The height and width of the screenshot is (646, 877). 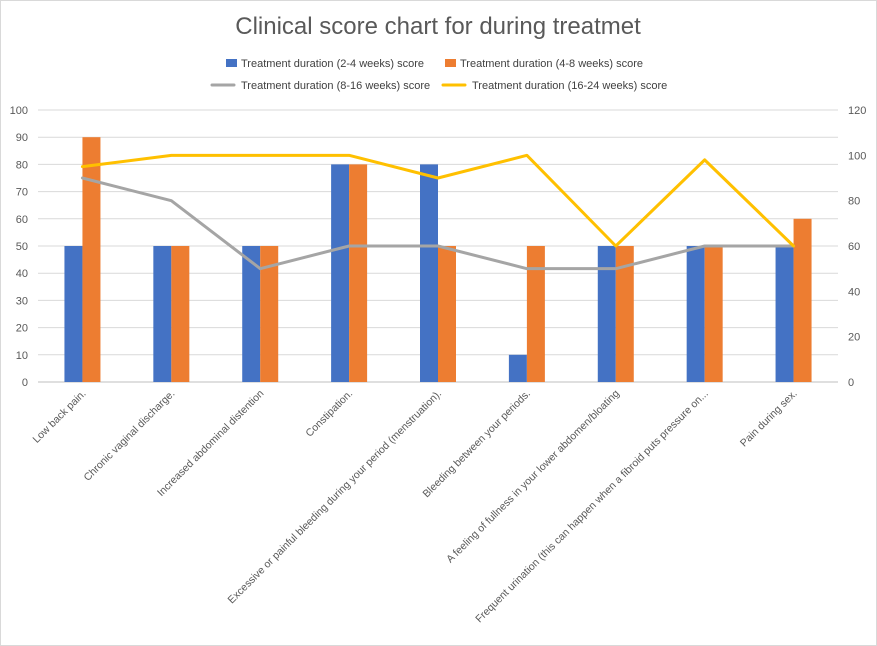 What do you see at coordinates (857, 111) in the screenshot?
I see `right-tick-label: 120` at bounding box center [857, 111].